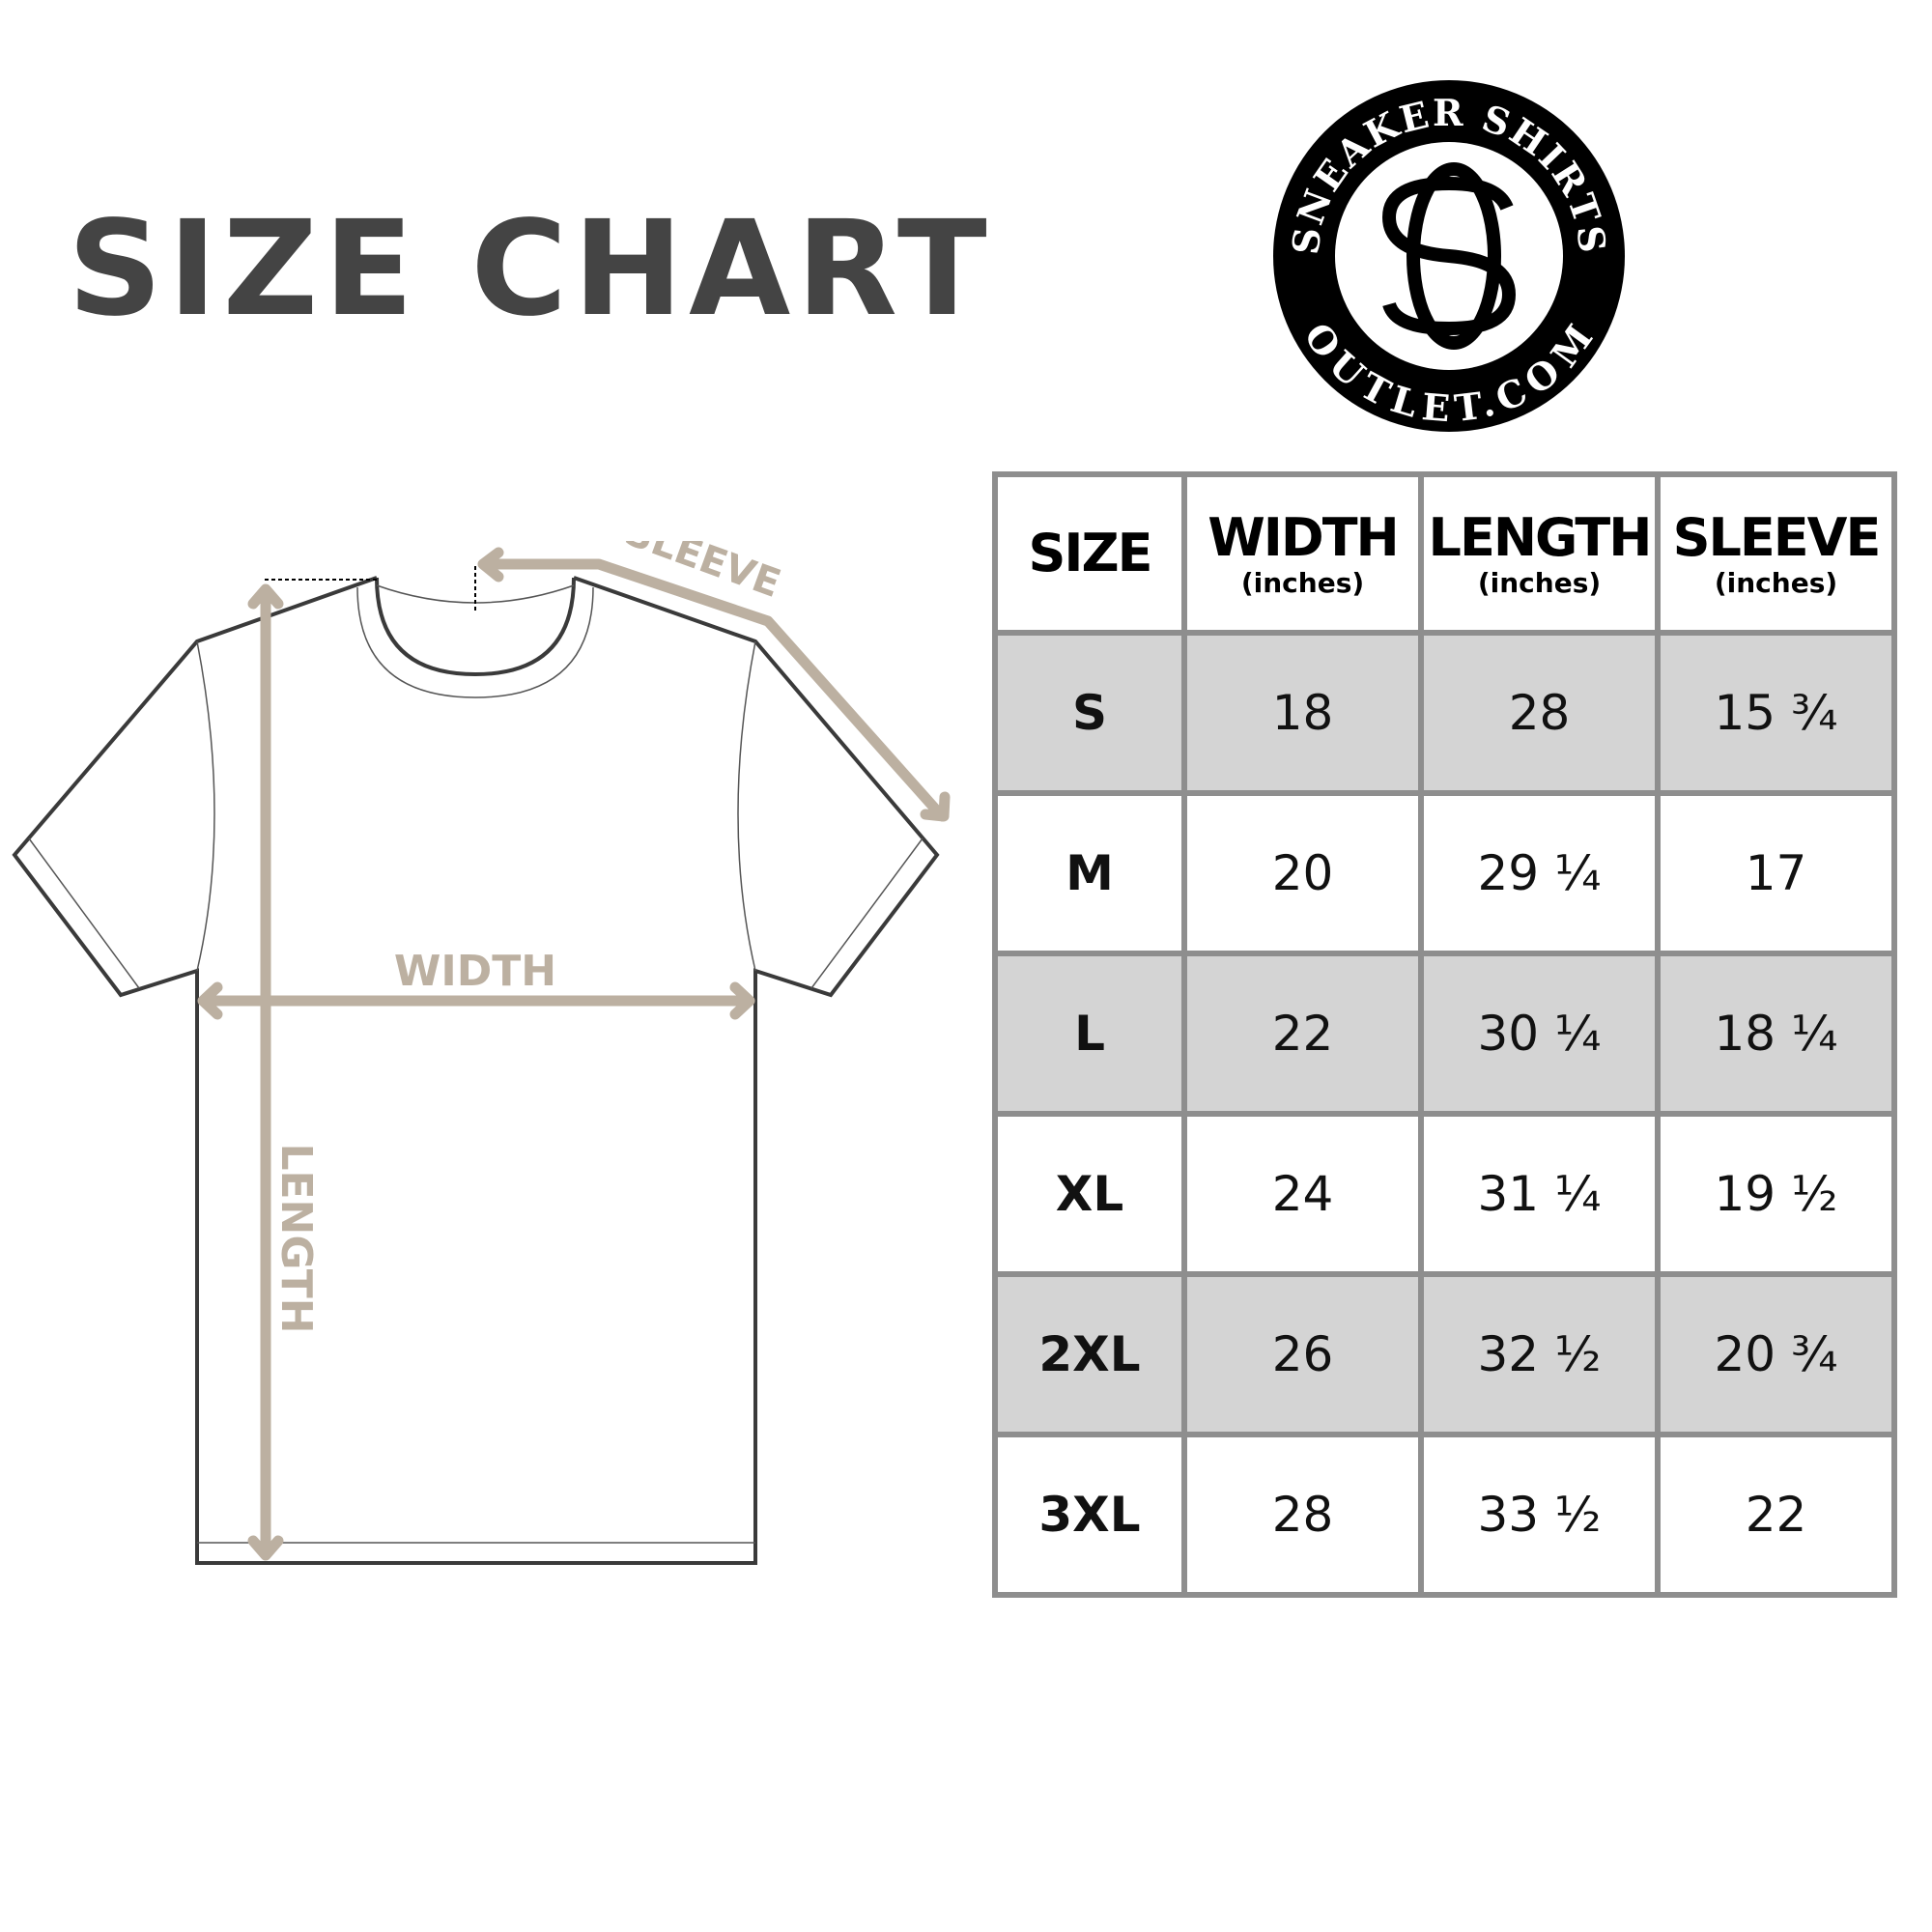 The height and width of the screenshot is (1932, 1932). What do you see at coordinates (1776, 713) in the screenshot?
I see `cell-sleeve: 15 ¾` at bounding box center [1776, 713].